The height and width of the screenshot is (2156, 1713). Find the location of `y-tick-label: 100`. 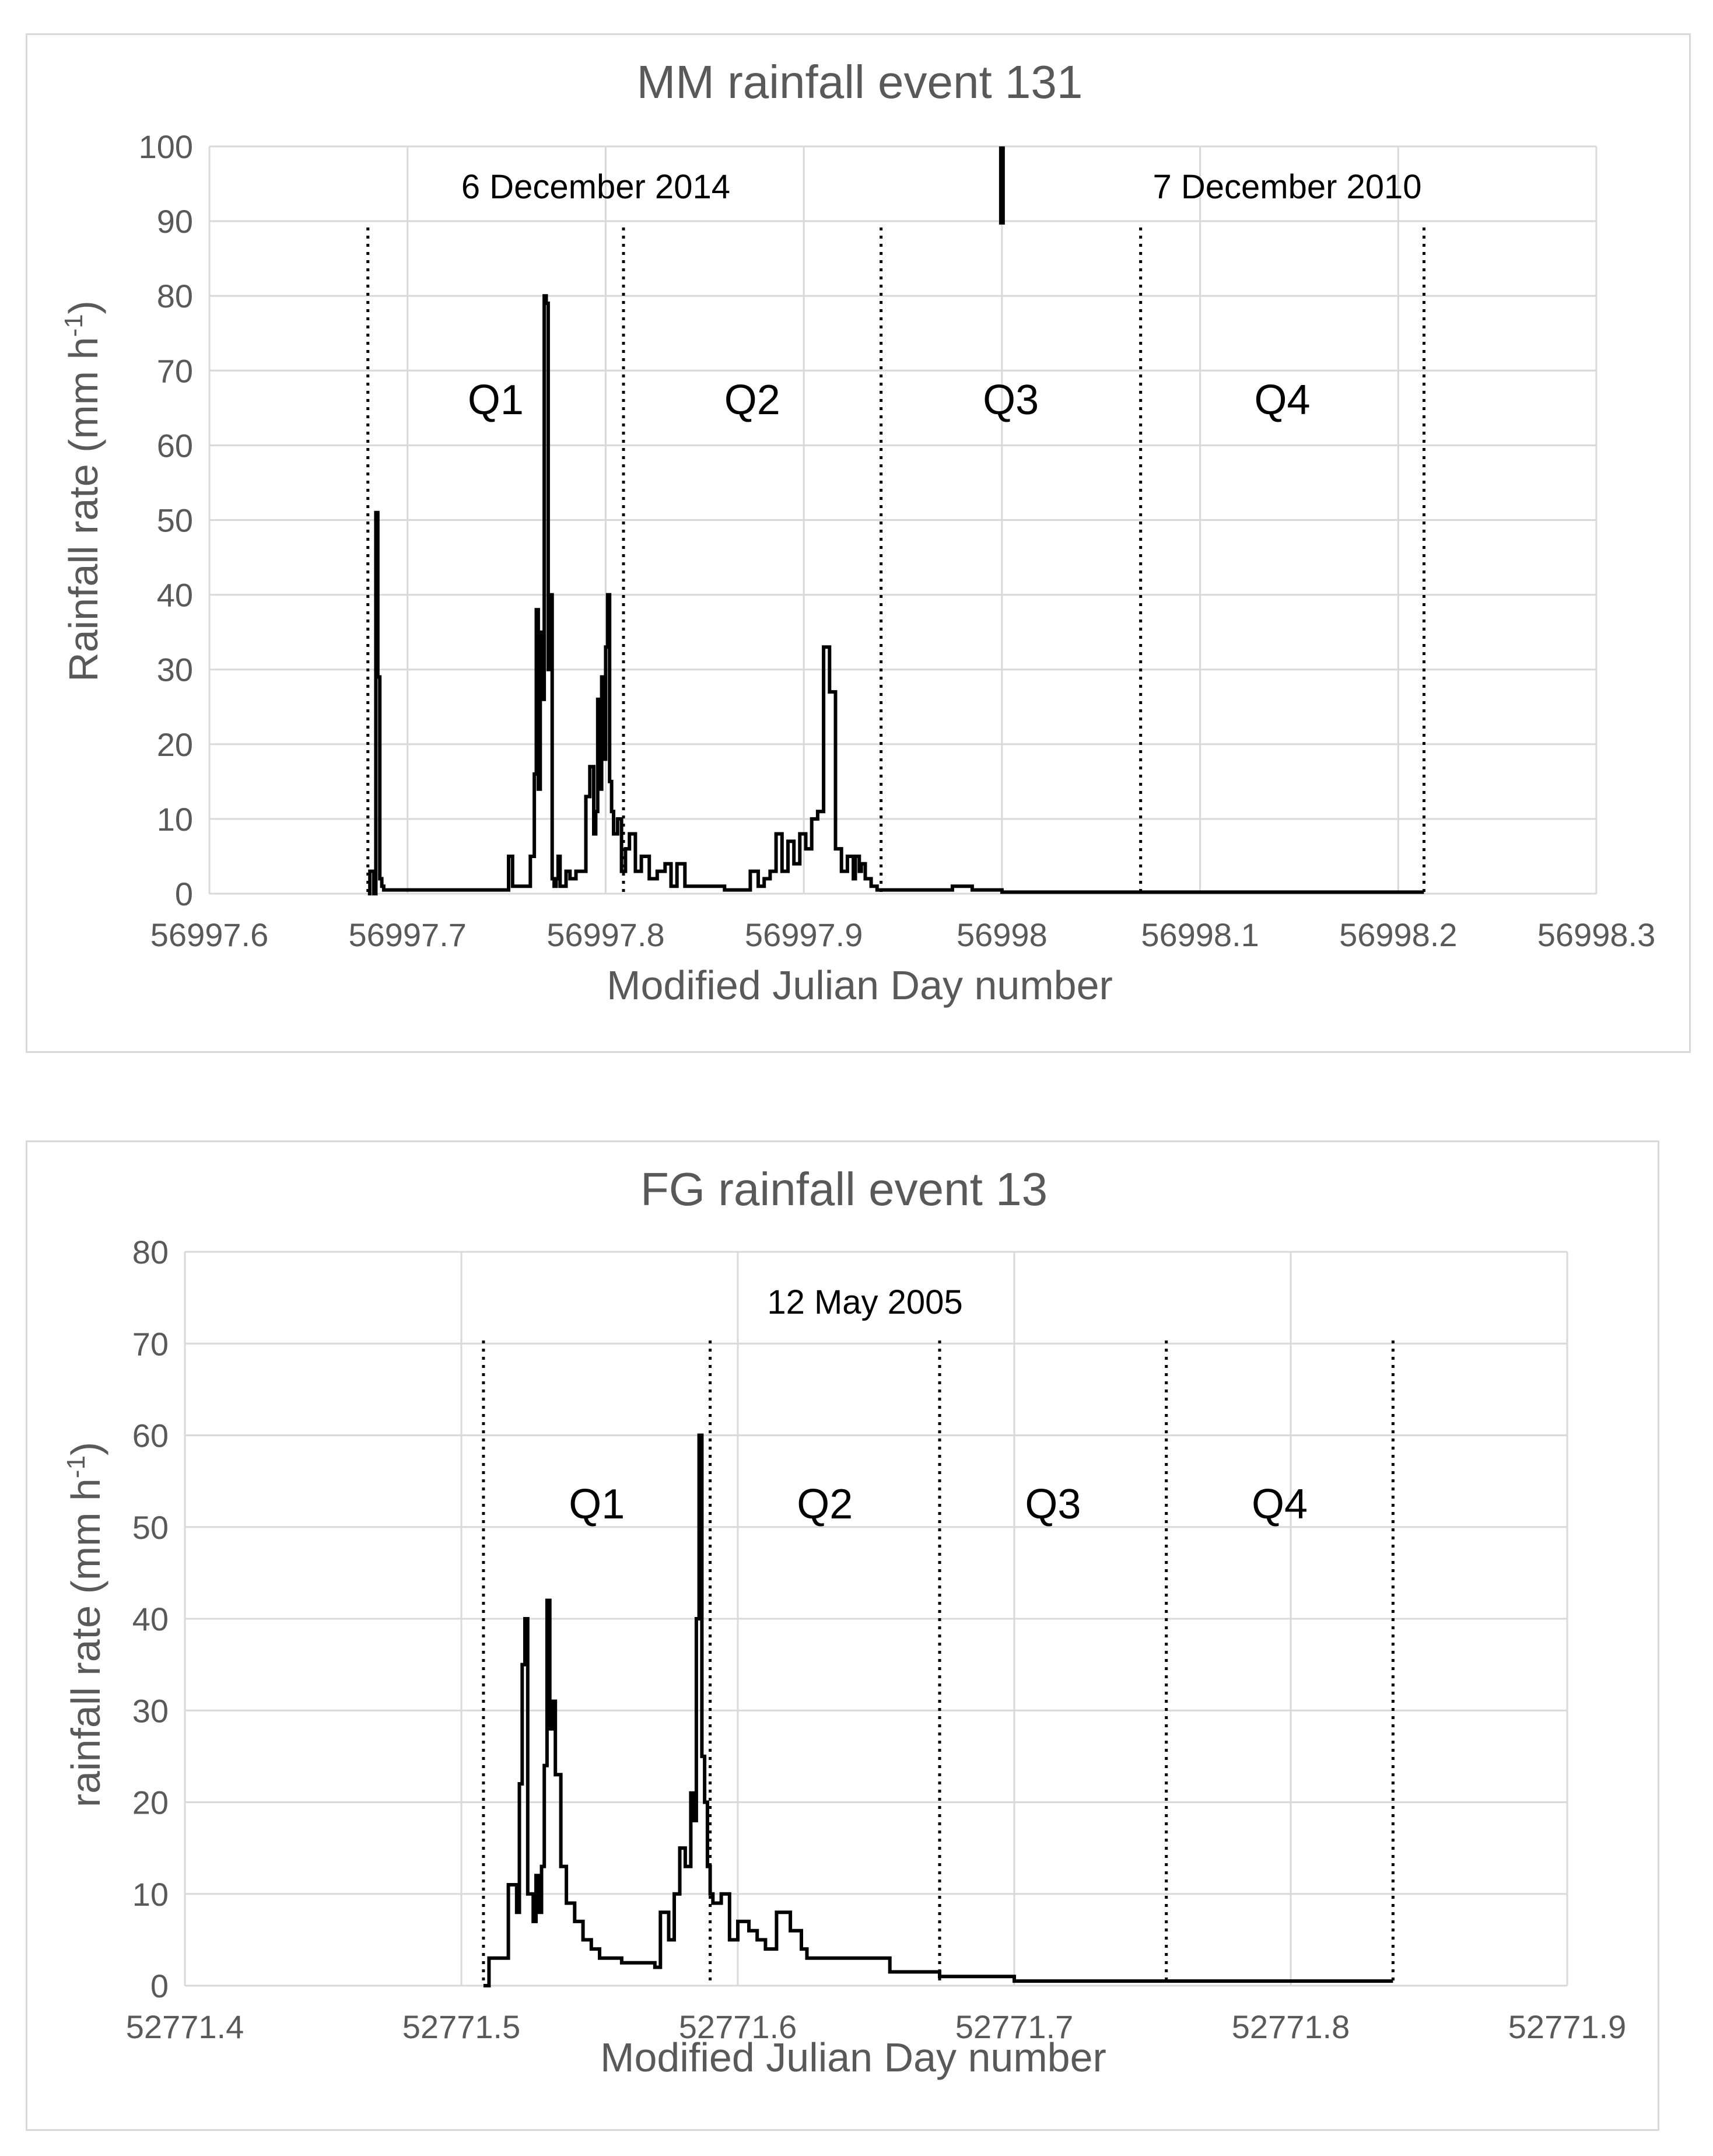

y-tick-label: 100 is located at coordinates (166, 146).